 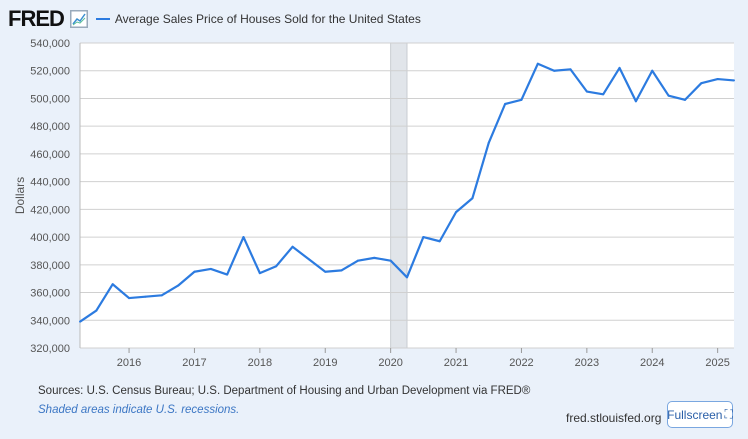 What do you see at coordinates (695, 414) in the screenshot?
I see `fullscreen-label: Fullscreen` at bounding box center [695, 414].